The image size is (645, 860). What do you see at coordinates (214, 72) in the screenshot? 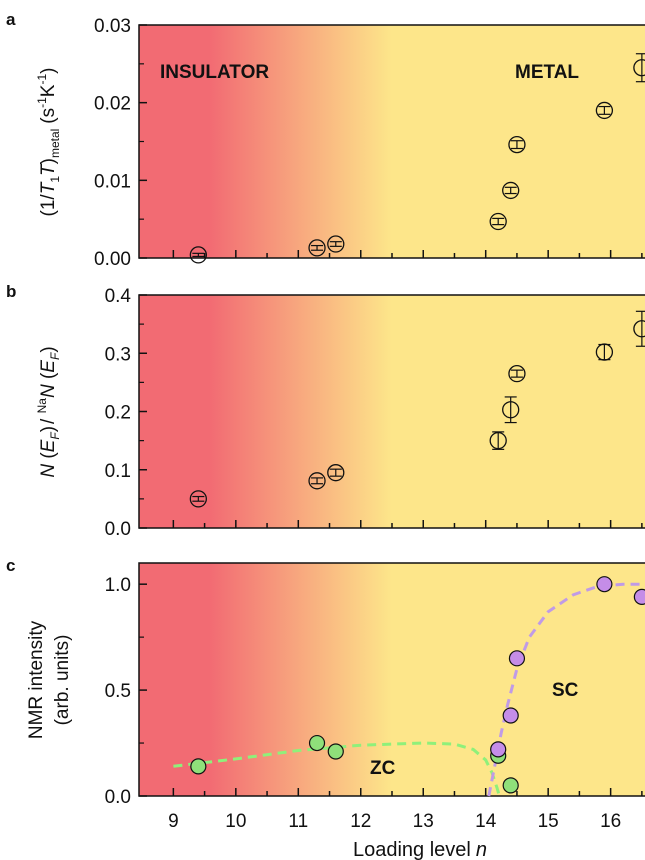
I see `insulator-label: INSULATOR` at bounding box center [214, 72].